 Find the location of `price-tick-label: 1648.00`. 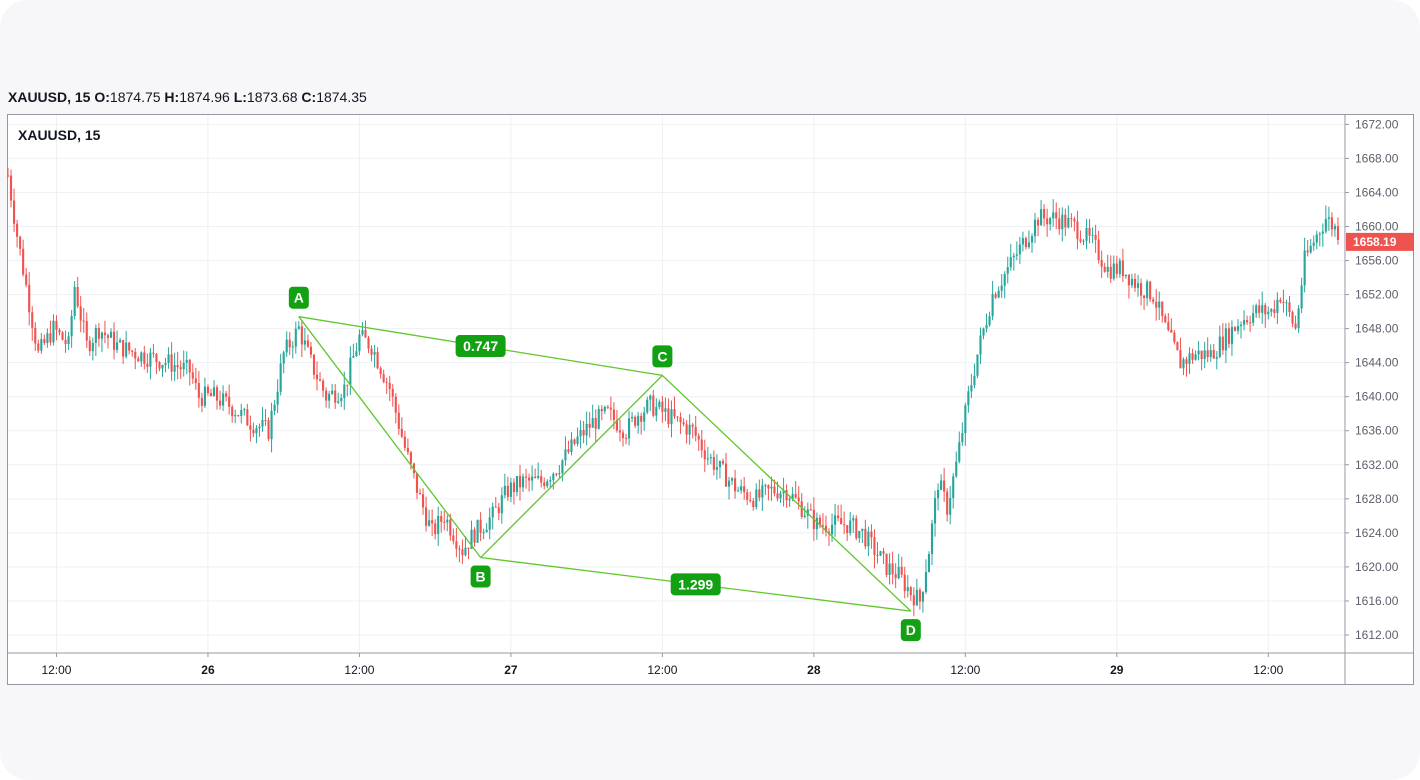

price-tick-label: 1648.00 is located at coordinates (1377, 329).